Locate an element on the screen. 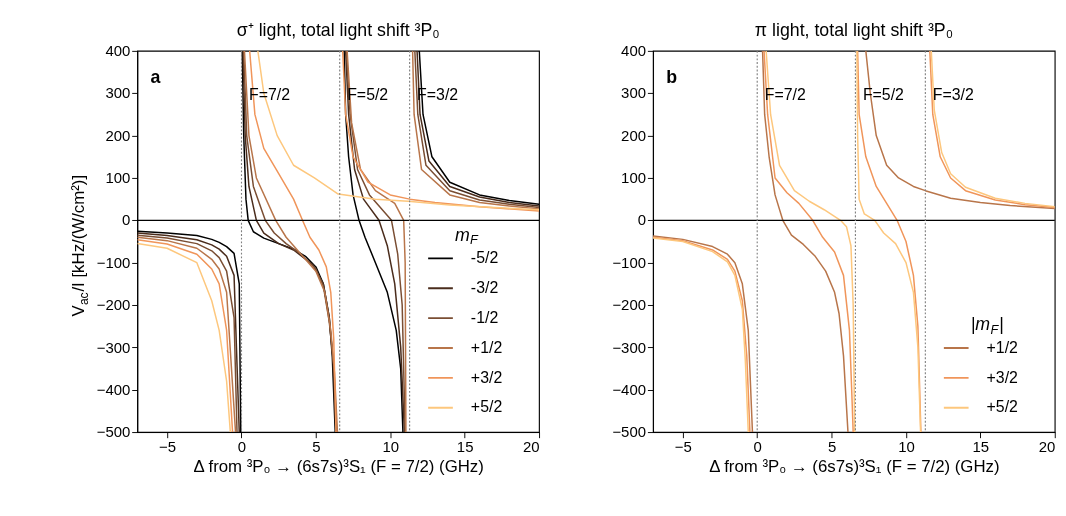 The height and width of the screenshot is (516, 1066). chart-title: σ⁺ light, total light shift ³P₀ is located at coordinates (338, 29).